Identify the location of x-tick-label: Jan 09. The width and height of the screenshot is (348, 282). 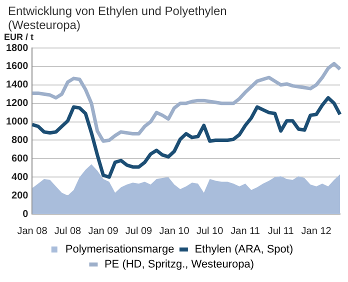
(103, 231).